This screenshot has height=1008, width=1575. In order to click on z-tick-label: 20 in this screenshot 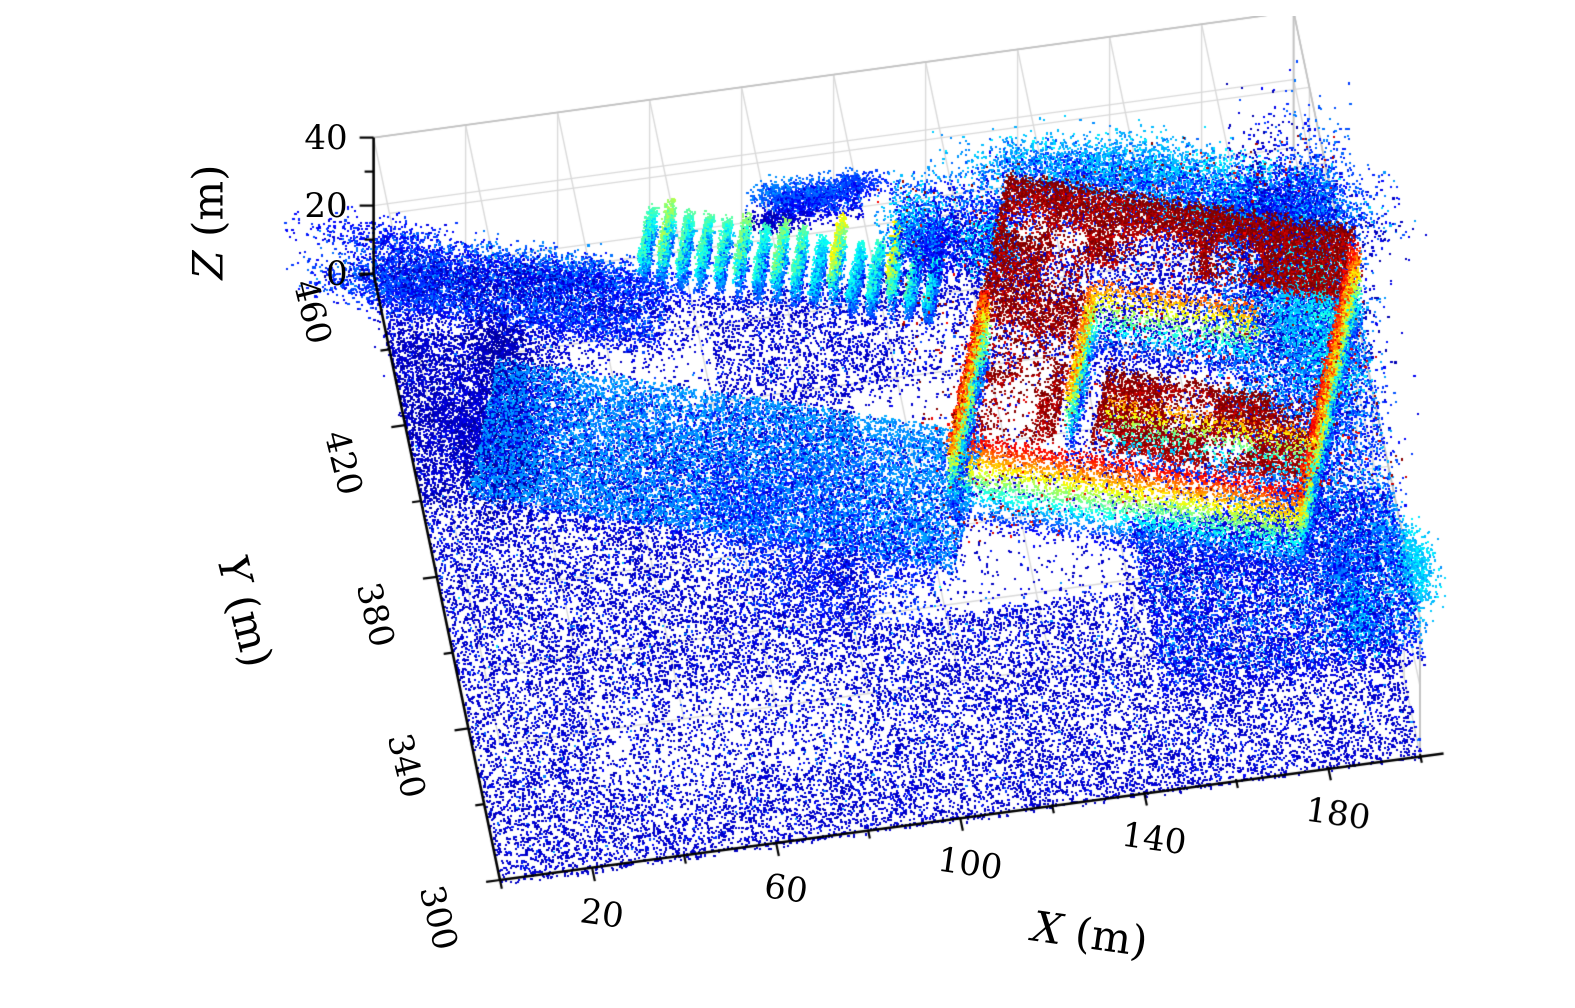, I will do `click(326, 205)`.